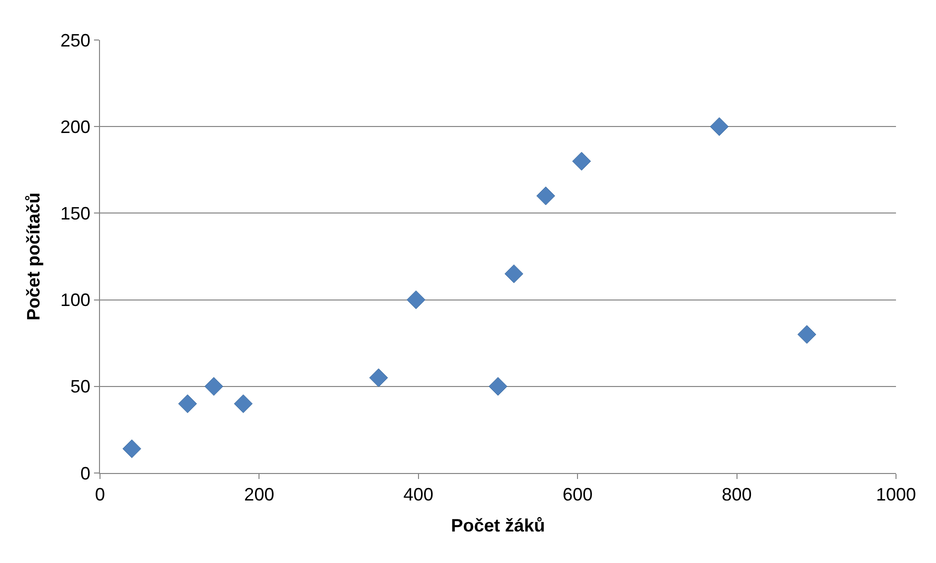  Describe the element at coordinates (737, 494) in the screenshot. I see `x-tick-label: 800` at that location.